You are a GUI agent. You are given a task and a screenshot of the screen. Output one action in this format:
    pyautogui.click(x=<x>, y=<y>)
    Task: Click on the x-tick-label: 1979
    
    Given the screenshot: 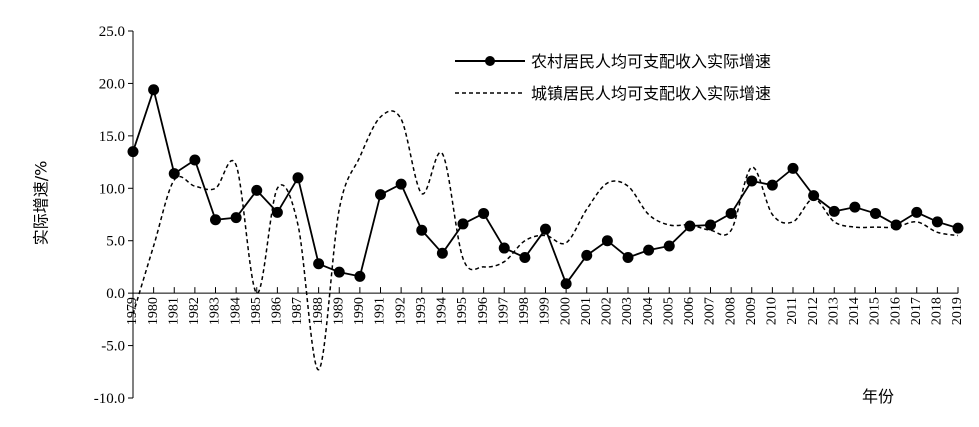 What is the action you would take?
    pyautogui.click(x=132, y=311)
    